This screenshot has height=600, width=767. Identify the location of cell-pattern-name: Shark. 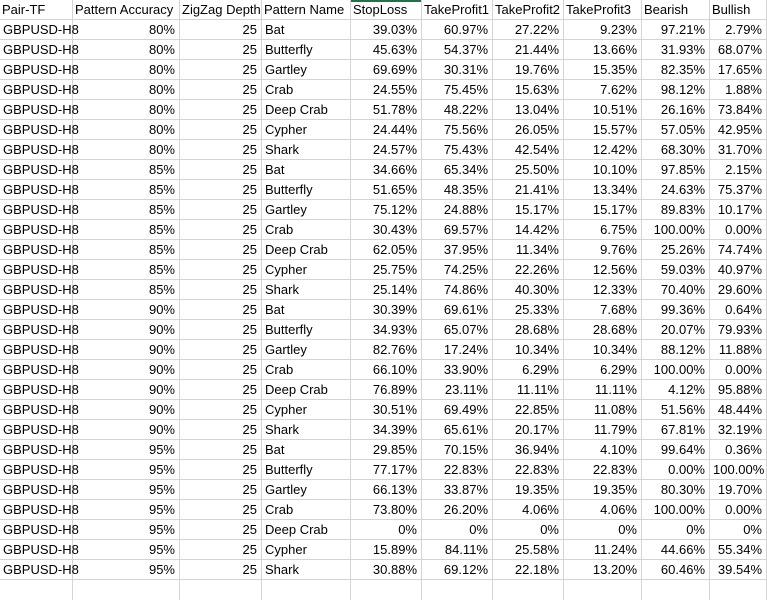
(306, 290).